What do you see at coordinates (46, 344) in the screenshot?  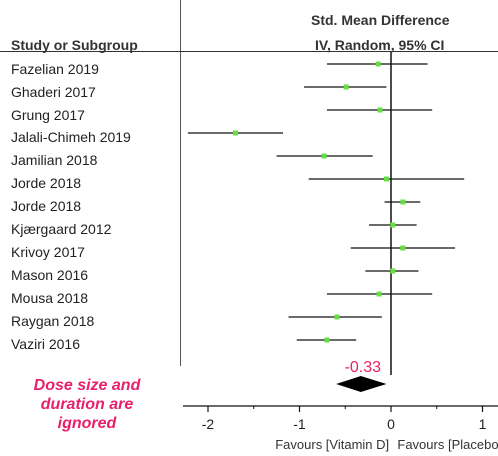 I see `study-name: Vaziri 2016` at bounding box center [46, 344].